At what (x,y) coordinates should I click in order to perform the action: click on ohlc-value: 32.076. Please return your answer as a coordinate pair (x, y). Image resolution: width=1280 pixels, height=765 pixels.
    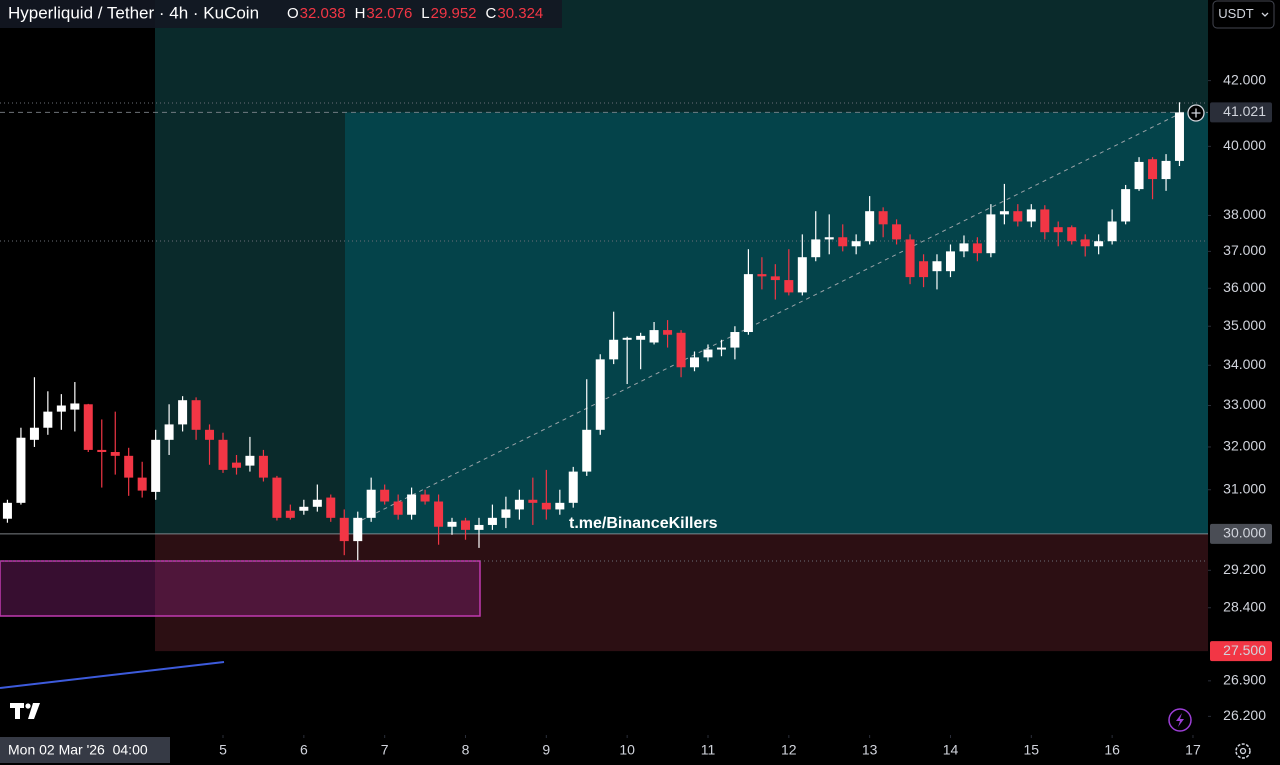
    Looking at the image, I should click on (389, 13).